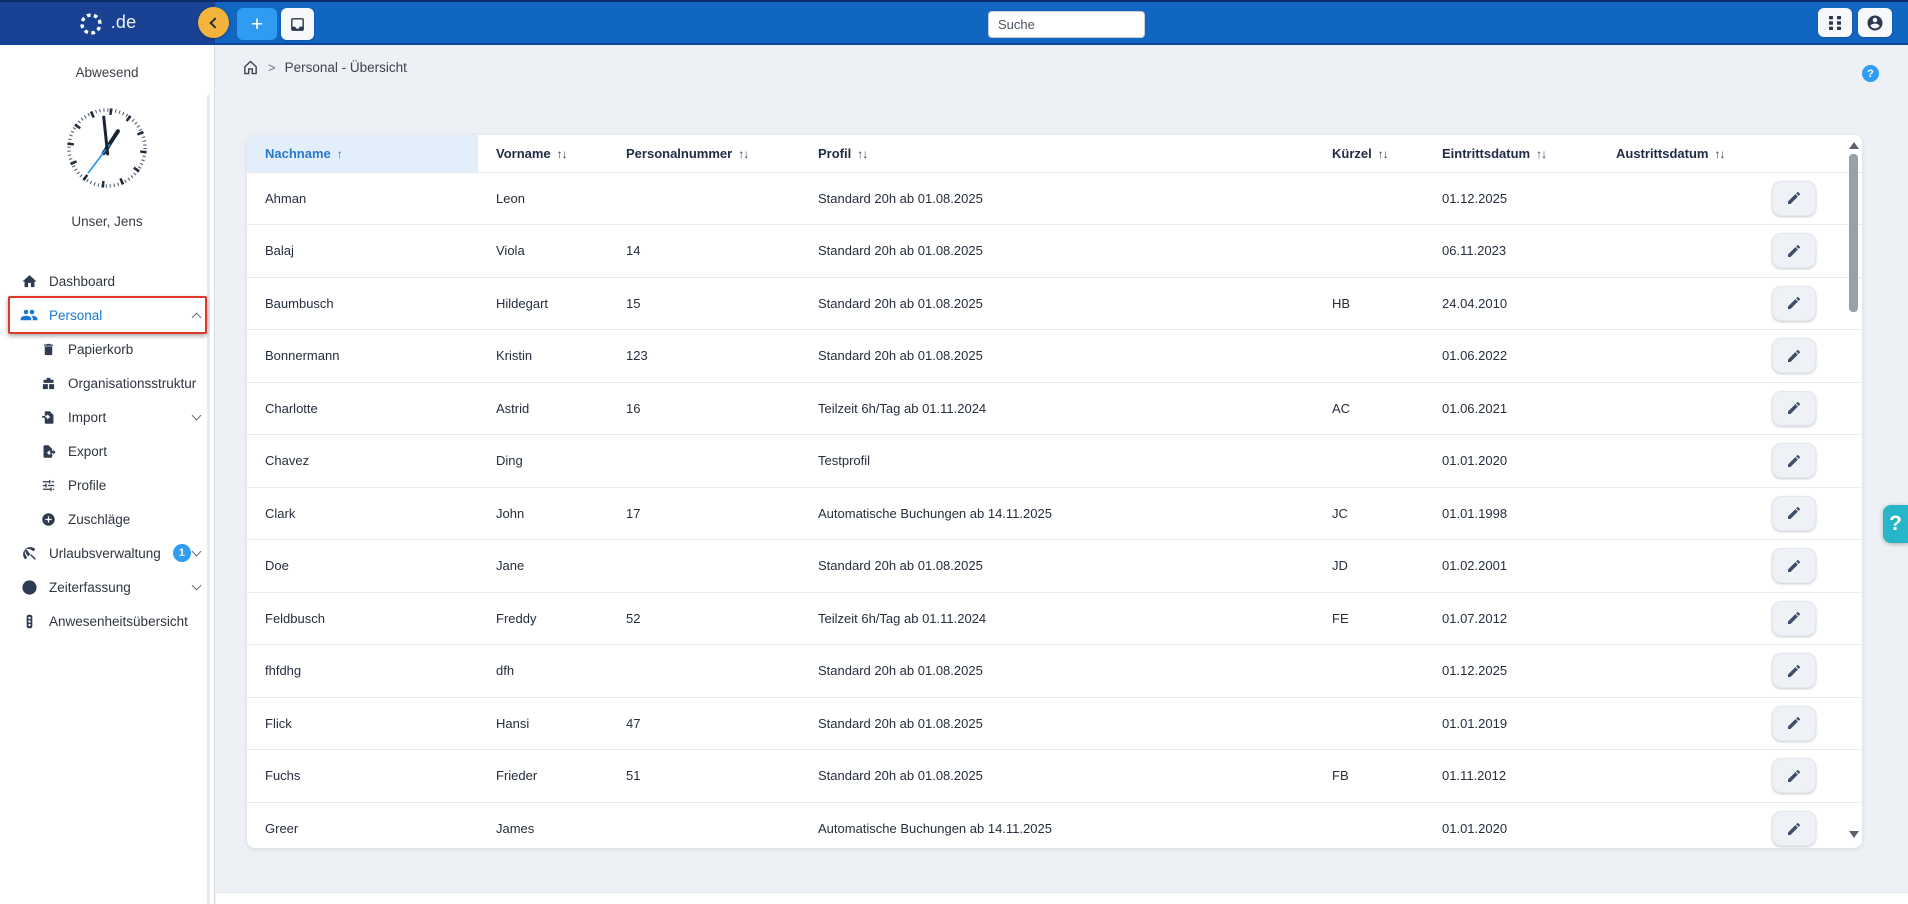 This screenshot has height=904, width=1908. What do you see at coordinates (1853, 490) in the screenshot?
I see `table-scrollbar` at bounding box center [1853, 490].